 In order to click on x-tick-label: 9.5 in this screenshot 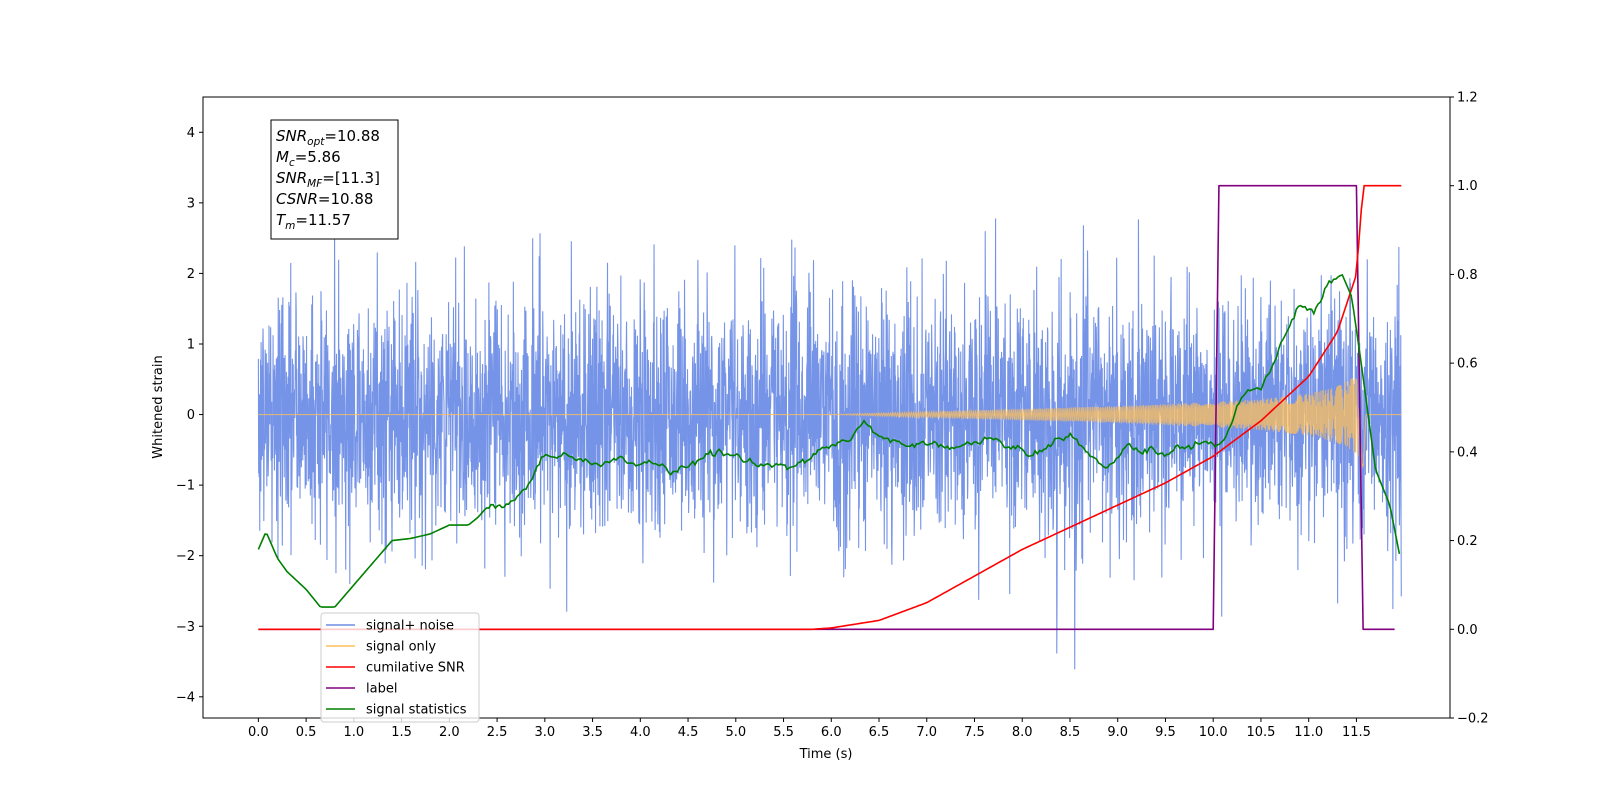, I will do `click(1165, 732)`.